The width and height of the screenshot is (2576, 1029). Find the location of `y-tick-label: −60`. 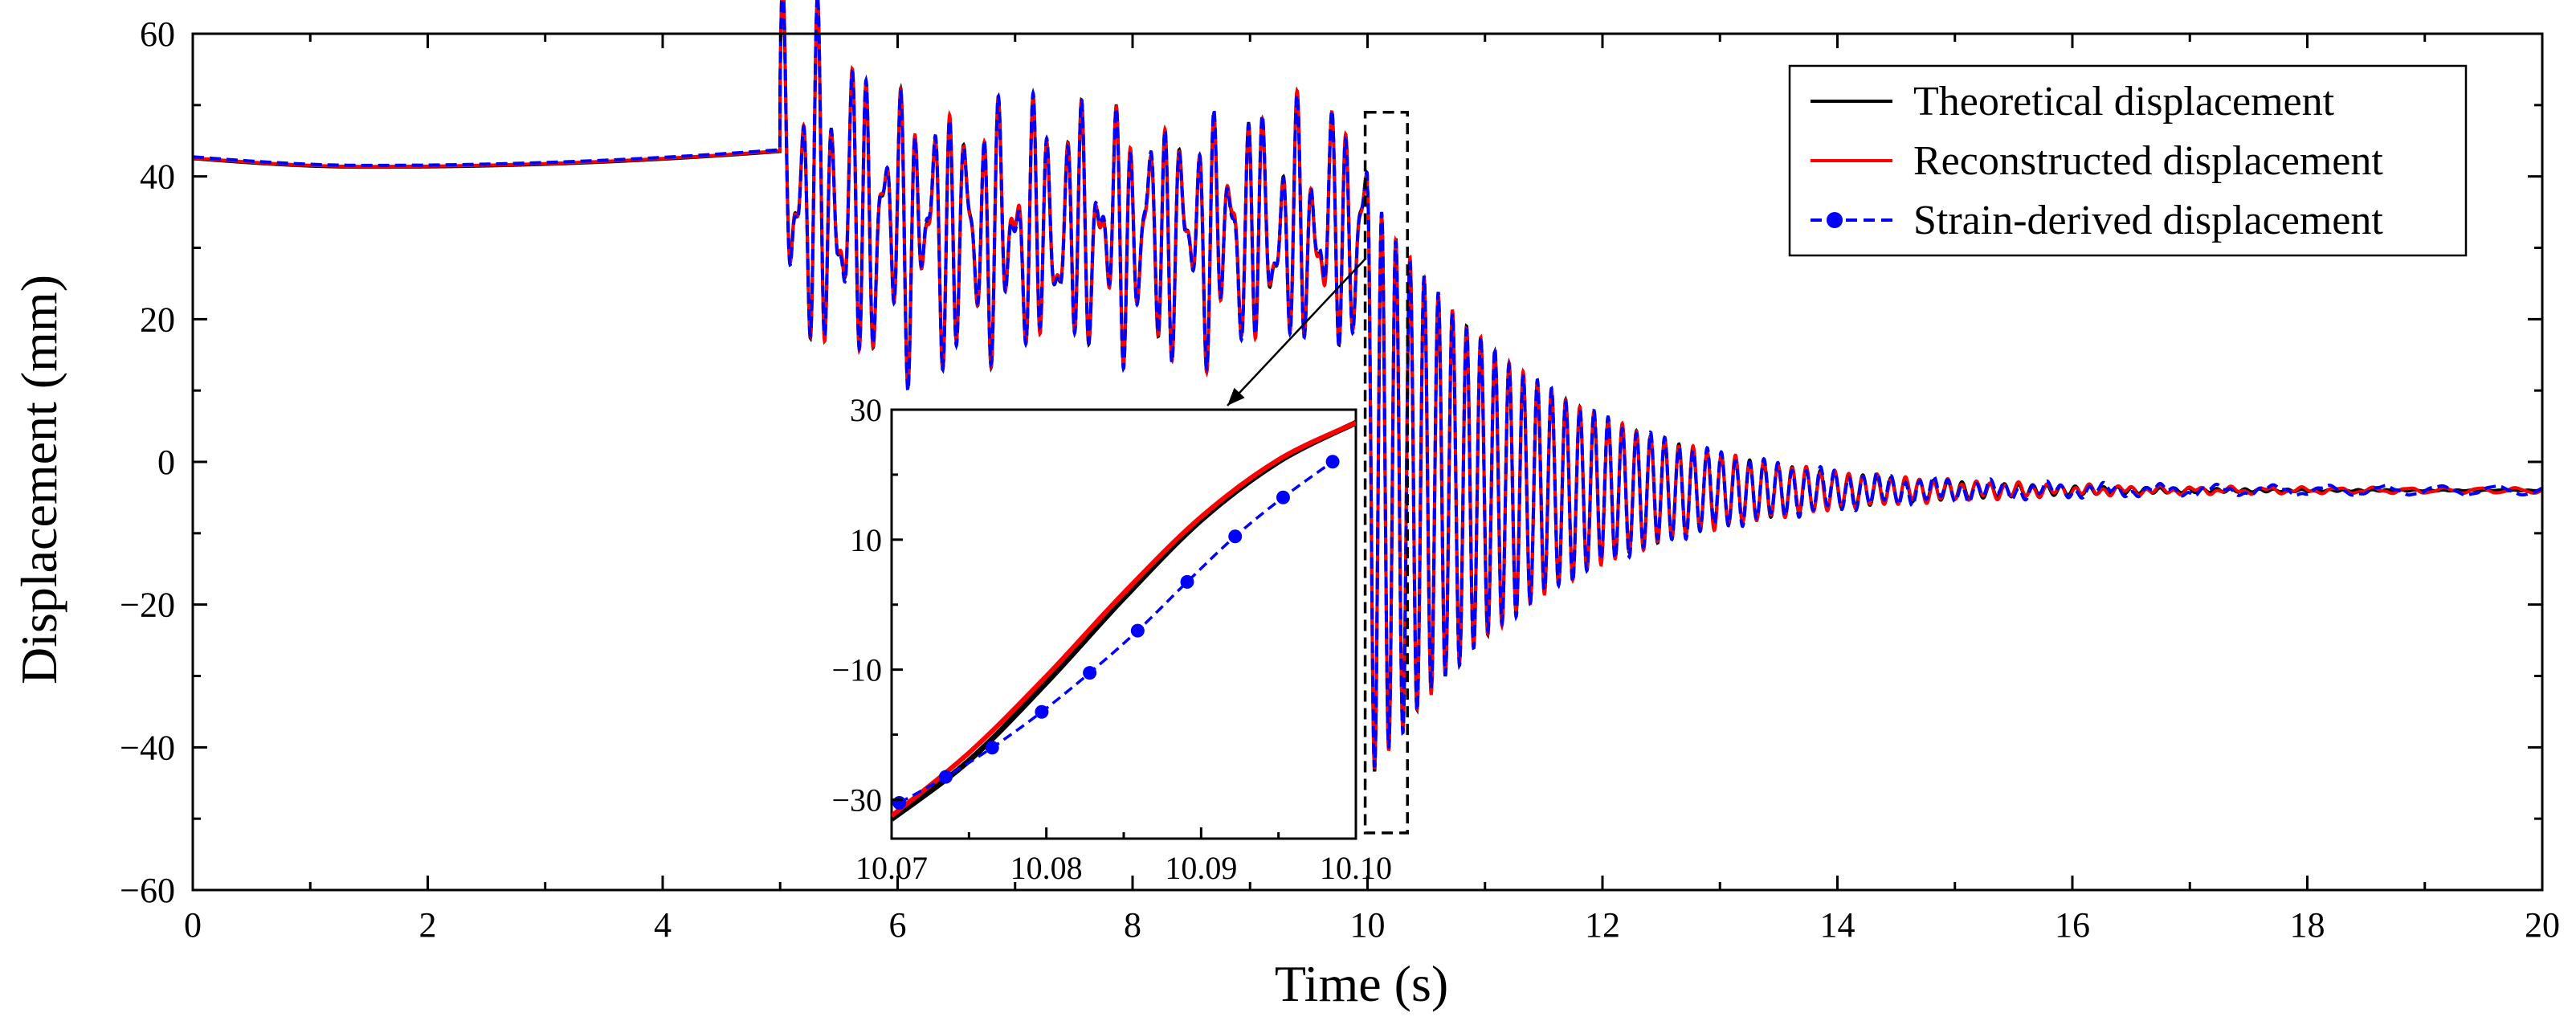

y-tick-label: −60 is located at coordinates (147, 890).